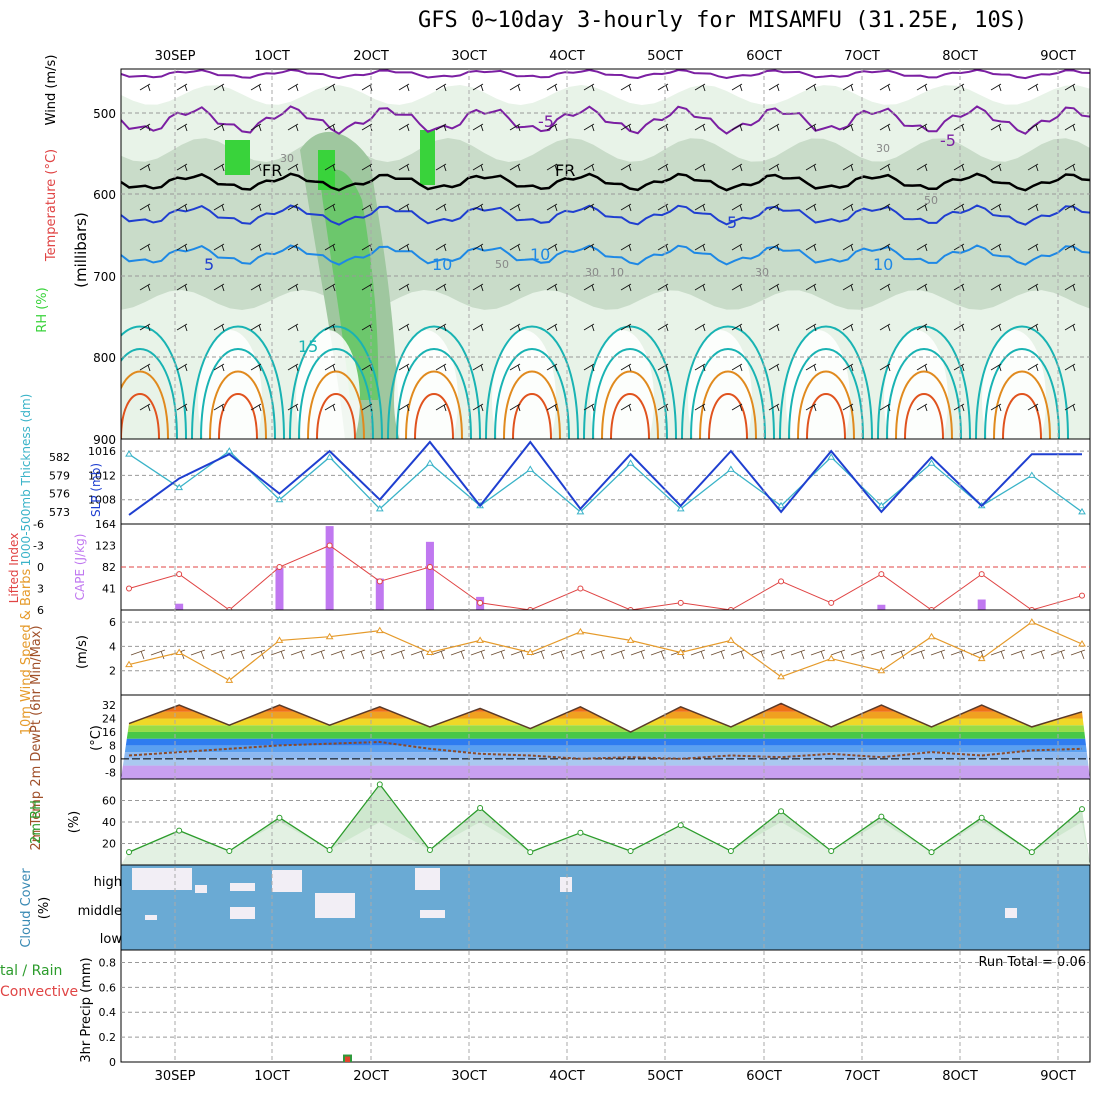 The image size is (1100, 1100). What do you see at coordinates (469, 1076) in the screenshot?
I see `date-label-bottom: 3OCT` at bounding box center [469, 1076].